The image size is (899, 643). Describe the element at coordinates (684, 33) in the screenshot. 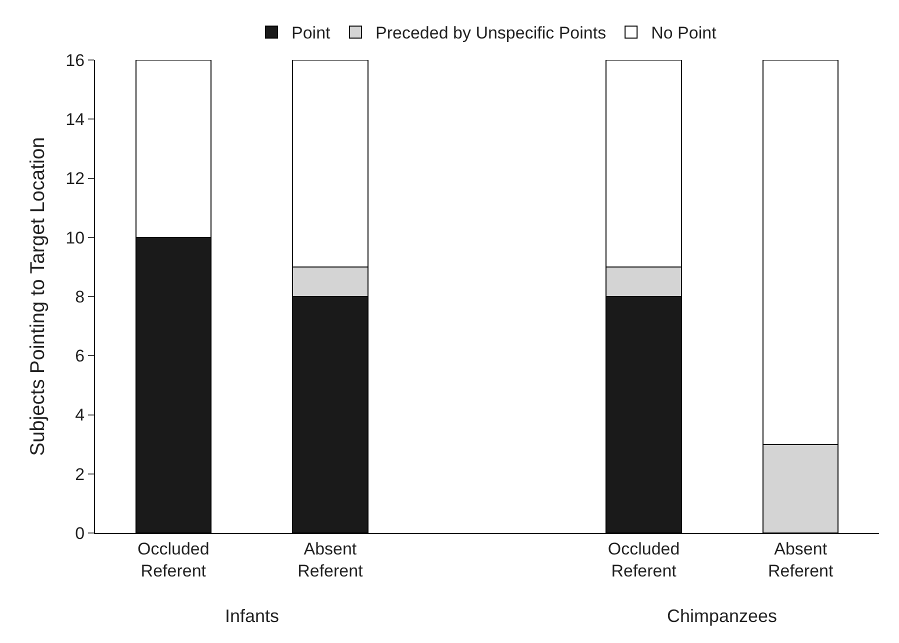

I see `legend-label: No Point` at that location.